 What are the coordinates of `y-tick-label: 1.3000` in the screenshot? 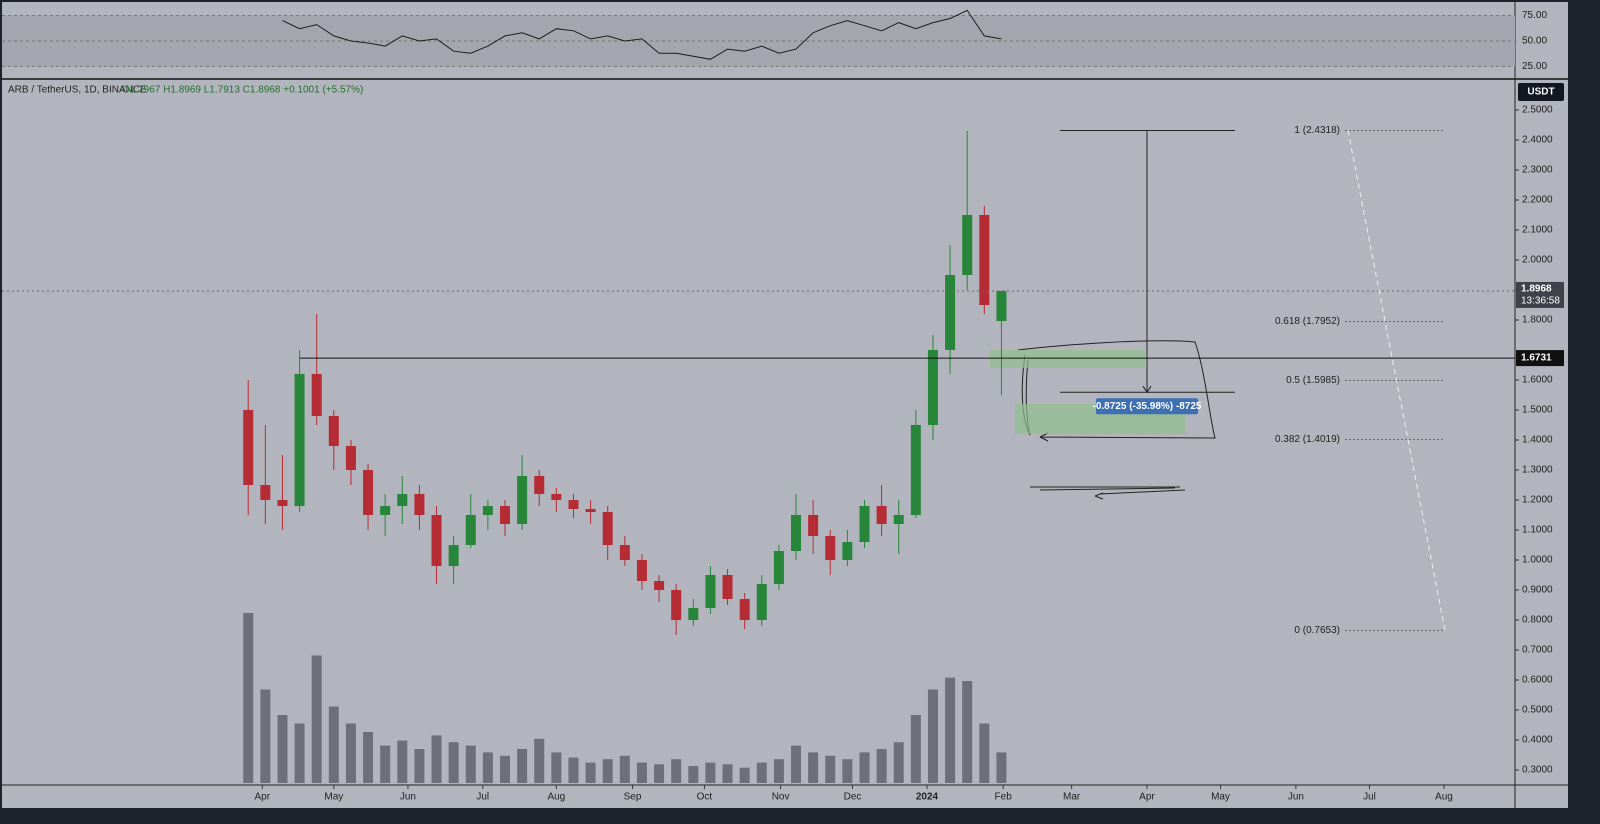 It's located at (1537, 470).